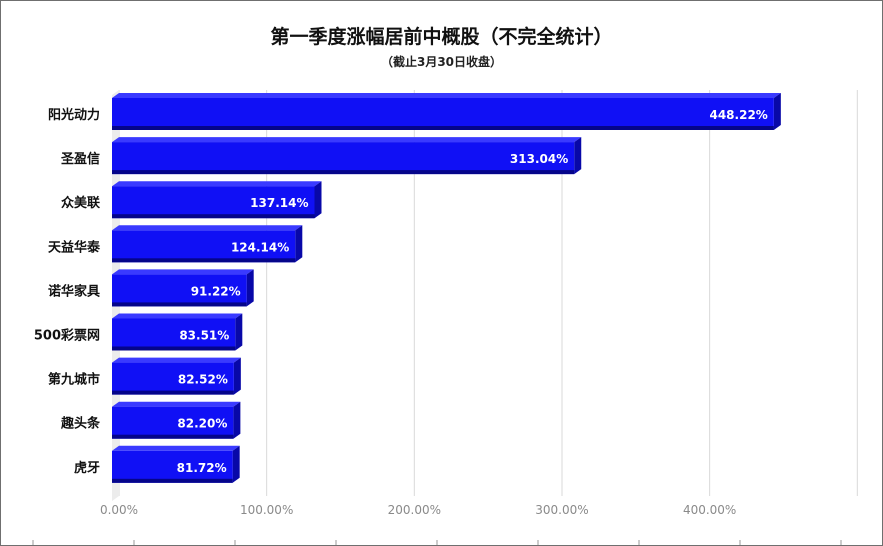 Image resolution: width=883 pixels, height=546 pixels. Describe the element at coordinates (539, 159) in the screenshot. I see `bar-value-label: 313.04%` at that location.